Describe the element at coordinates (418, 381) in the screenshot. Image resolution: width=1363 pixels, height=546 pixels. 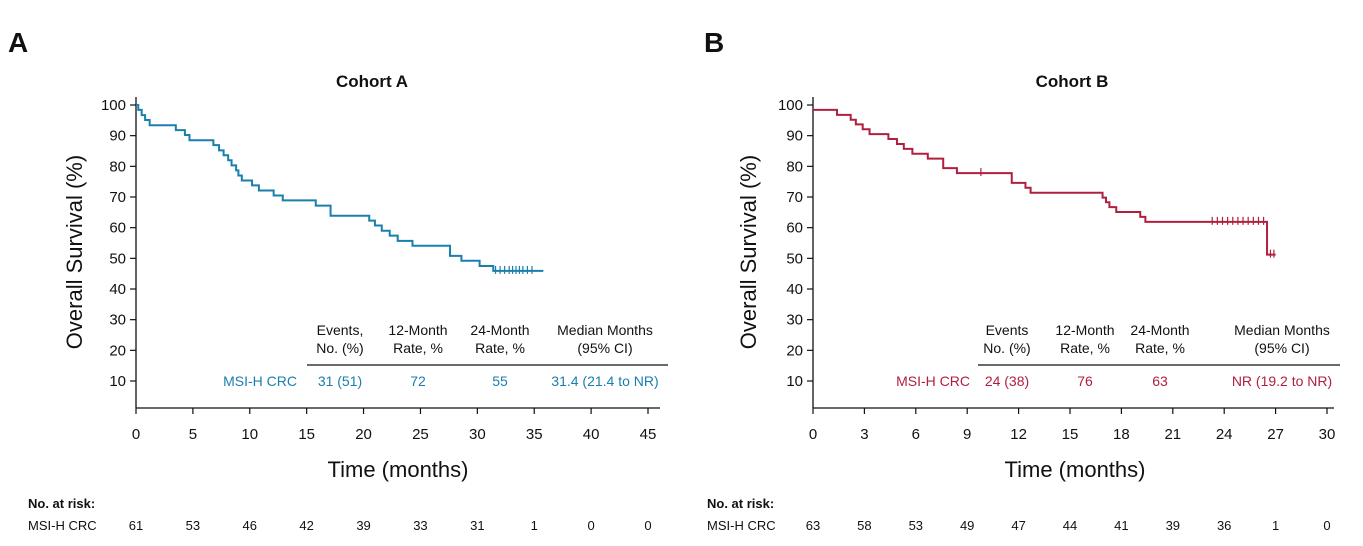
I see `stat-12mo-value: 72` at that location.